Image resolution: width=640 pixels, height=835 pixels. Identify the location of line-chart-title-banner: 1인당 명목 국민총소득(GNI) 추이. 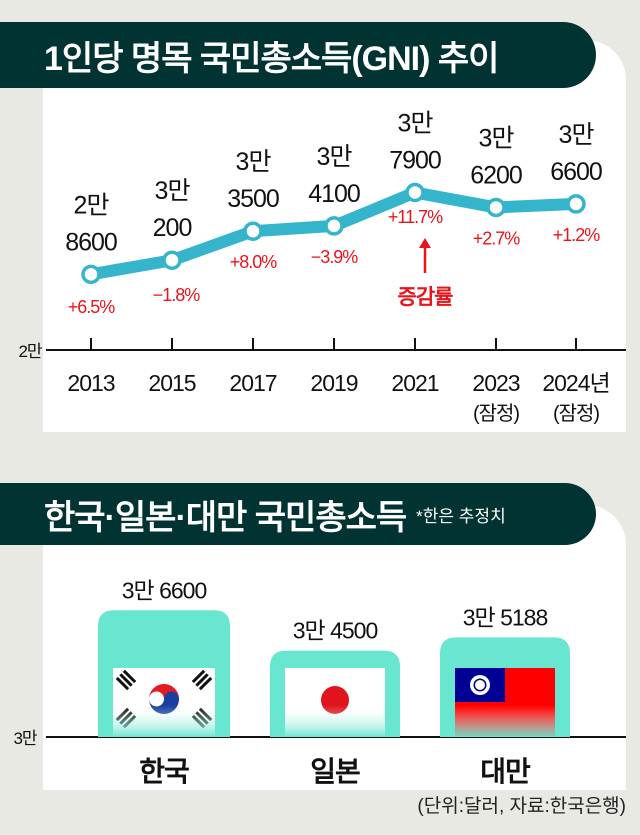
(298, 55).